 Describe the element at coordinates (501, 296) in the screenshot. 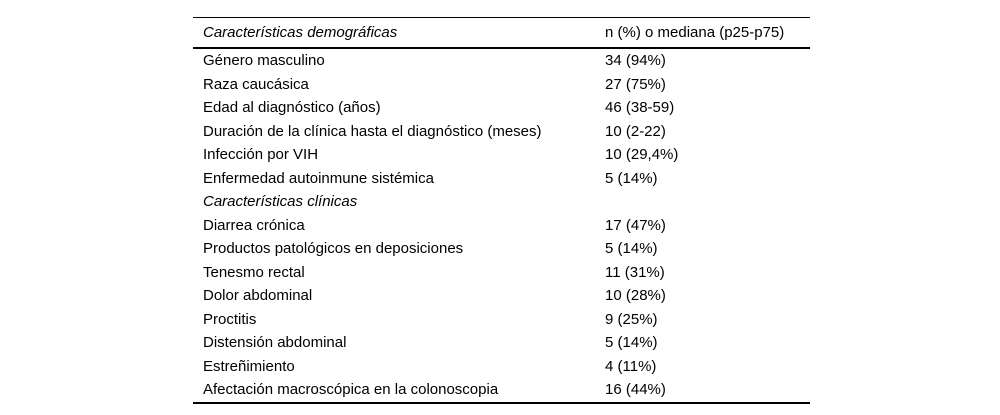

I see `table-row: Dolor abdominal 10 (28%)` at that location.